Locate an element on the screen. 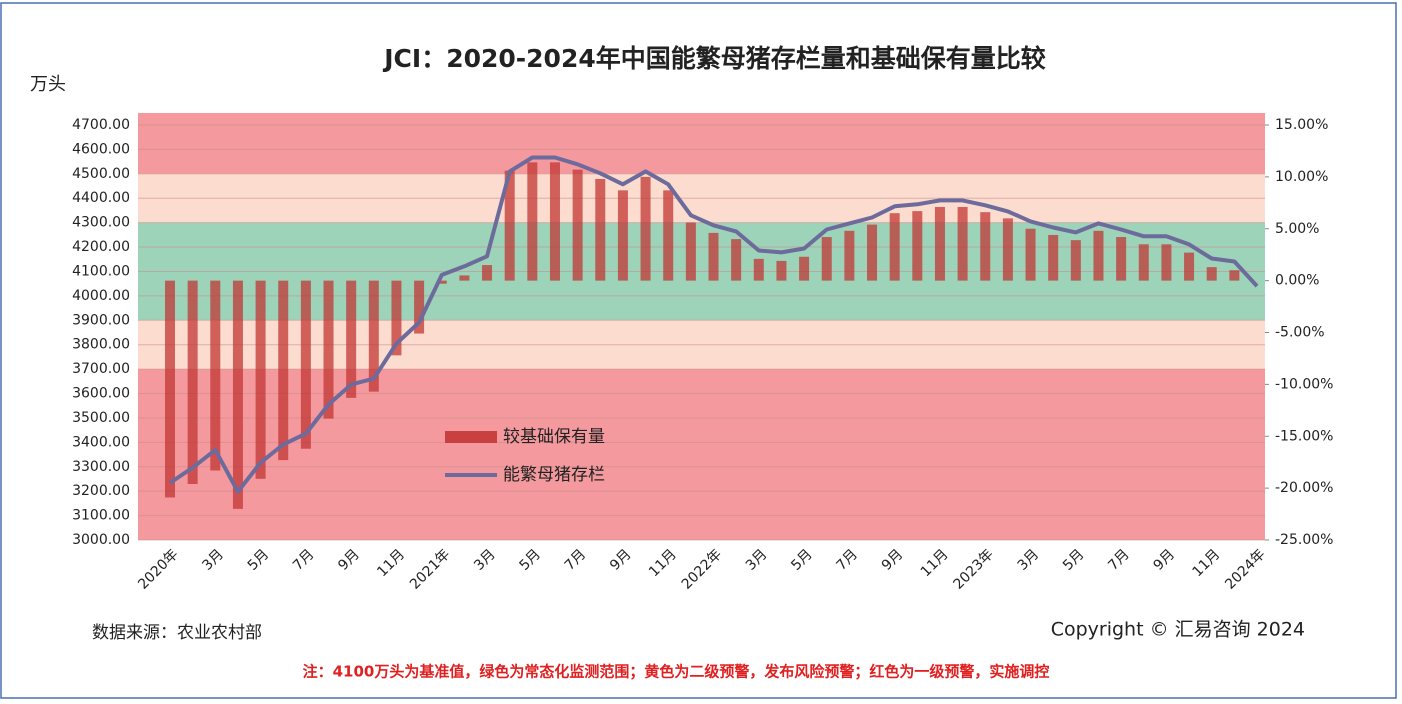 This screenshot has width=1402, height=704. x-tick-label: 2023年 is located at coordinates (973, 569).